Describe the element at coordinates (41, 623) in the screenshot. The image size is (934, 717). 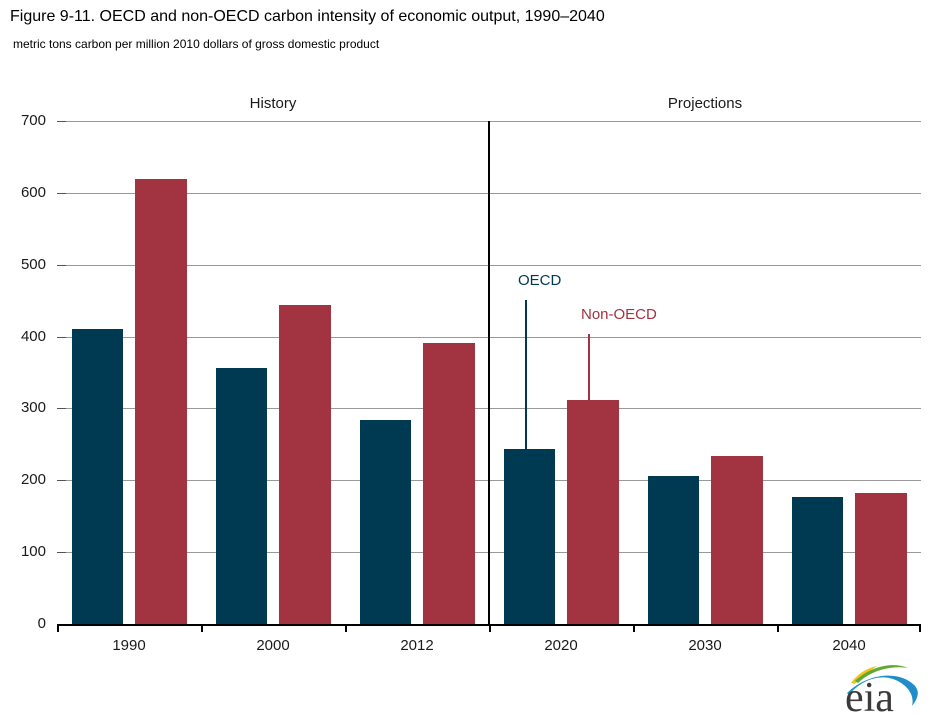
I see `y-axis-label-0: 0` at that location.